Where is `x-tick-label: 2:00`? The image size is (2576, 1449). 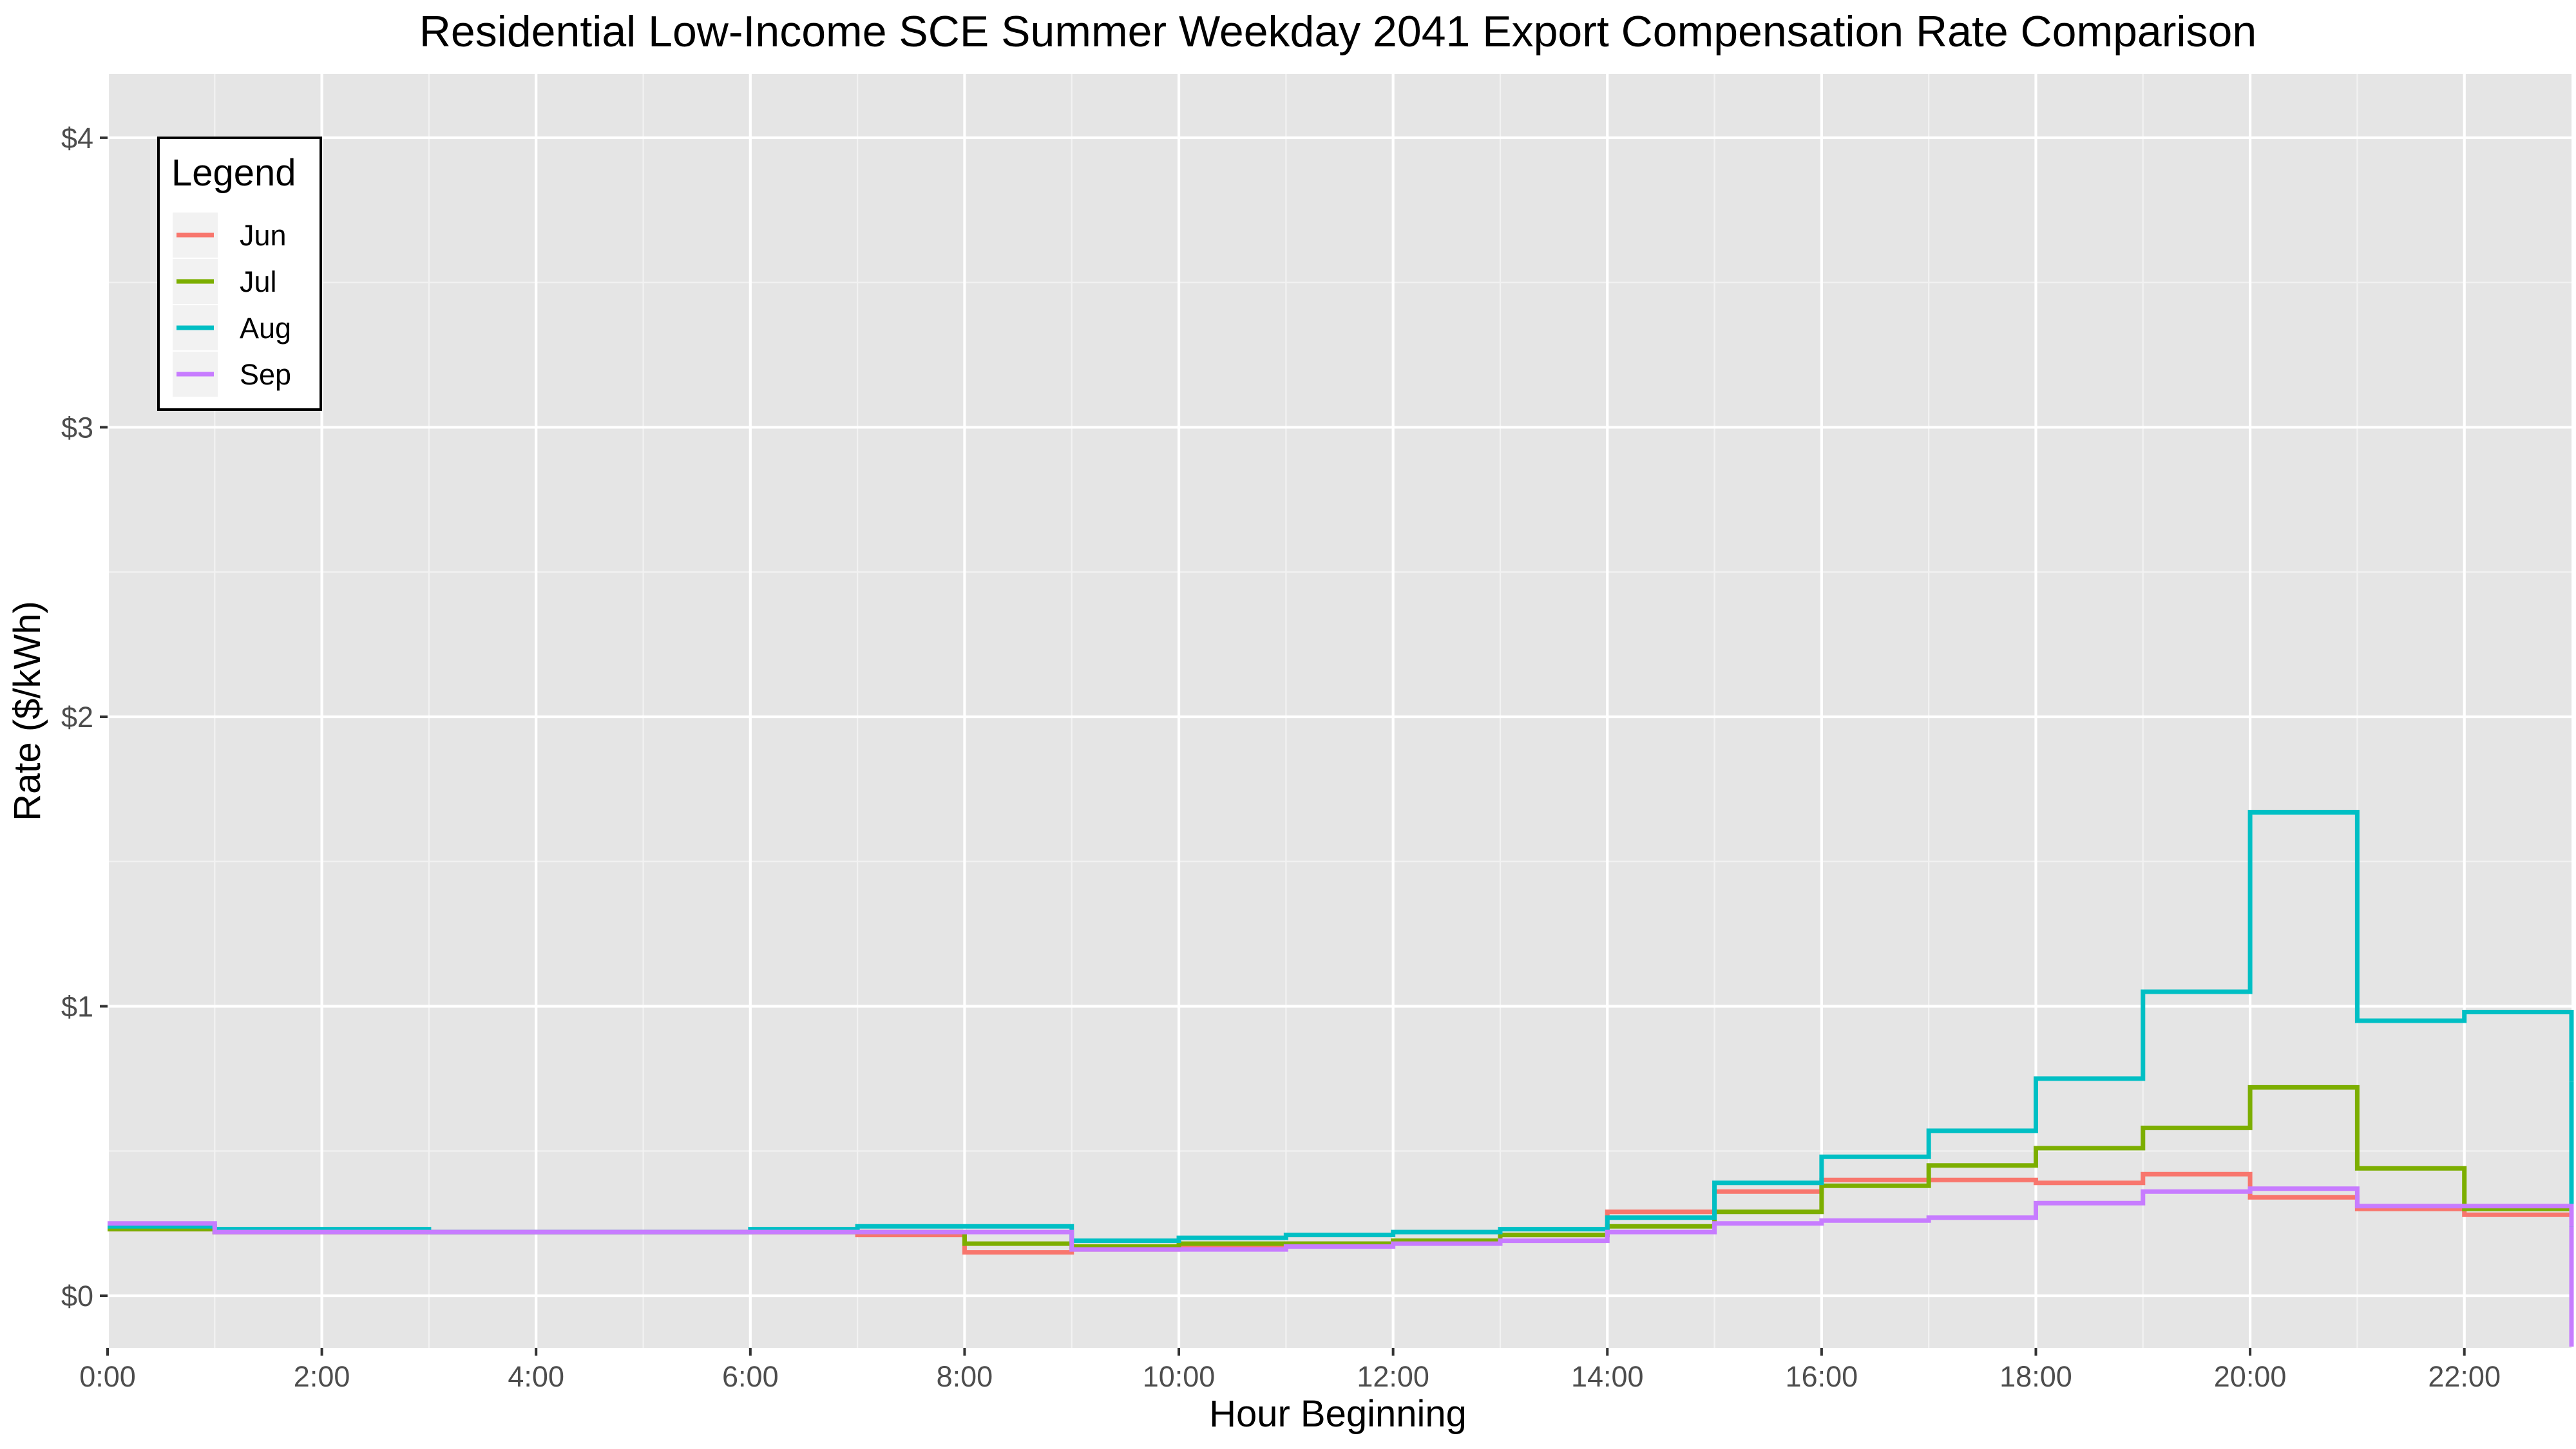
x-tick-label: 2:00 is located at coordinates (322, 1376).